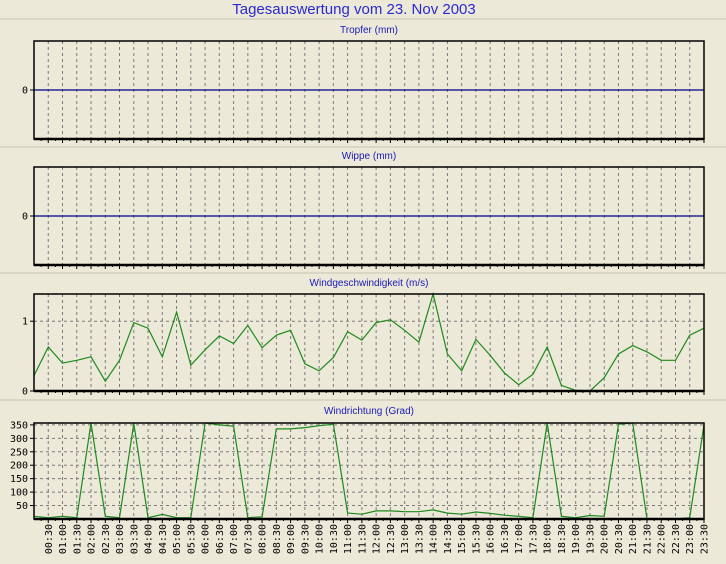 The height and width of the screenshot is (564, 726). Describe the element at coordinates (120, 539) in the screenshot. I see `x-tick-label: 03:00` at that location.